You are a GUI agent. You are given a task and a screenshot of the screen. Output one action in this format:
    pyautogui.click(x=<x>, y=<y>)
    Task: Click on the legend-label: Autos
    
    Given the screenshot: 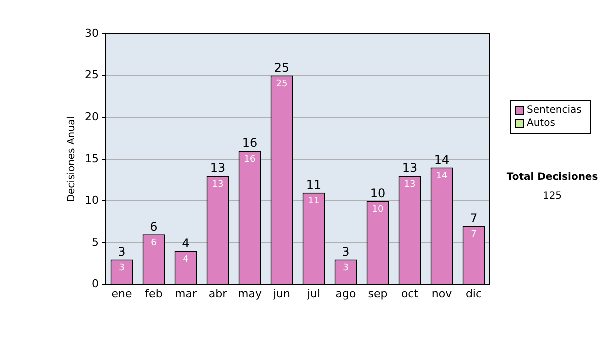 What is the action you would take?
    pyautogui.click(x=541, y=123)
    